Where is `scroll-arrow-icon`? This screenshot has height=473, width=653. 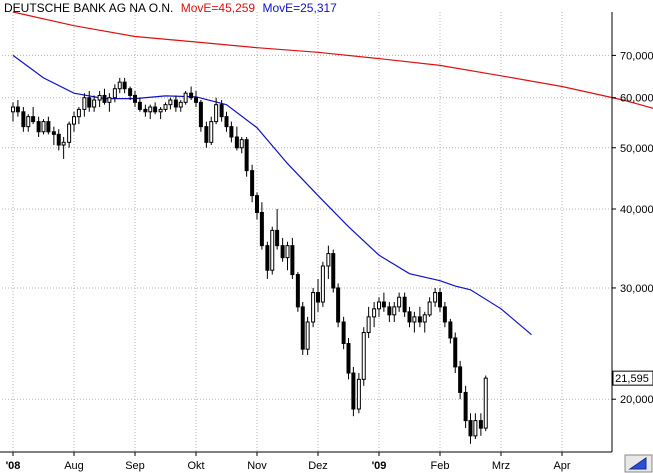
scroll-arrow-icon is located at coordinates (638, 463).